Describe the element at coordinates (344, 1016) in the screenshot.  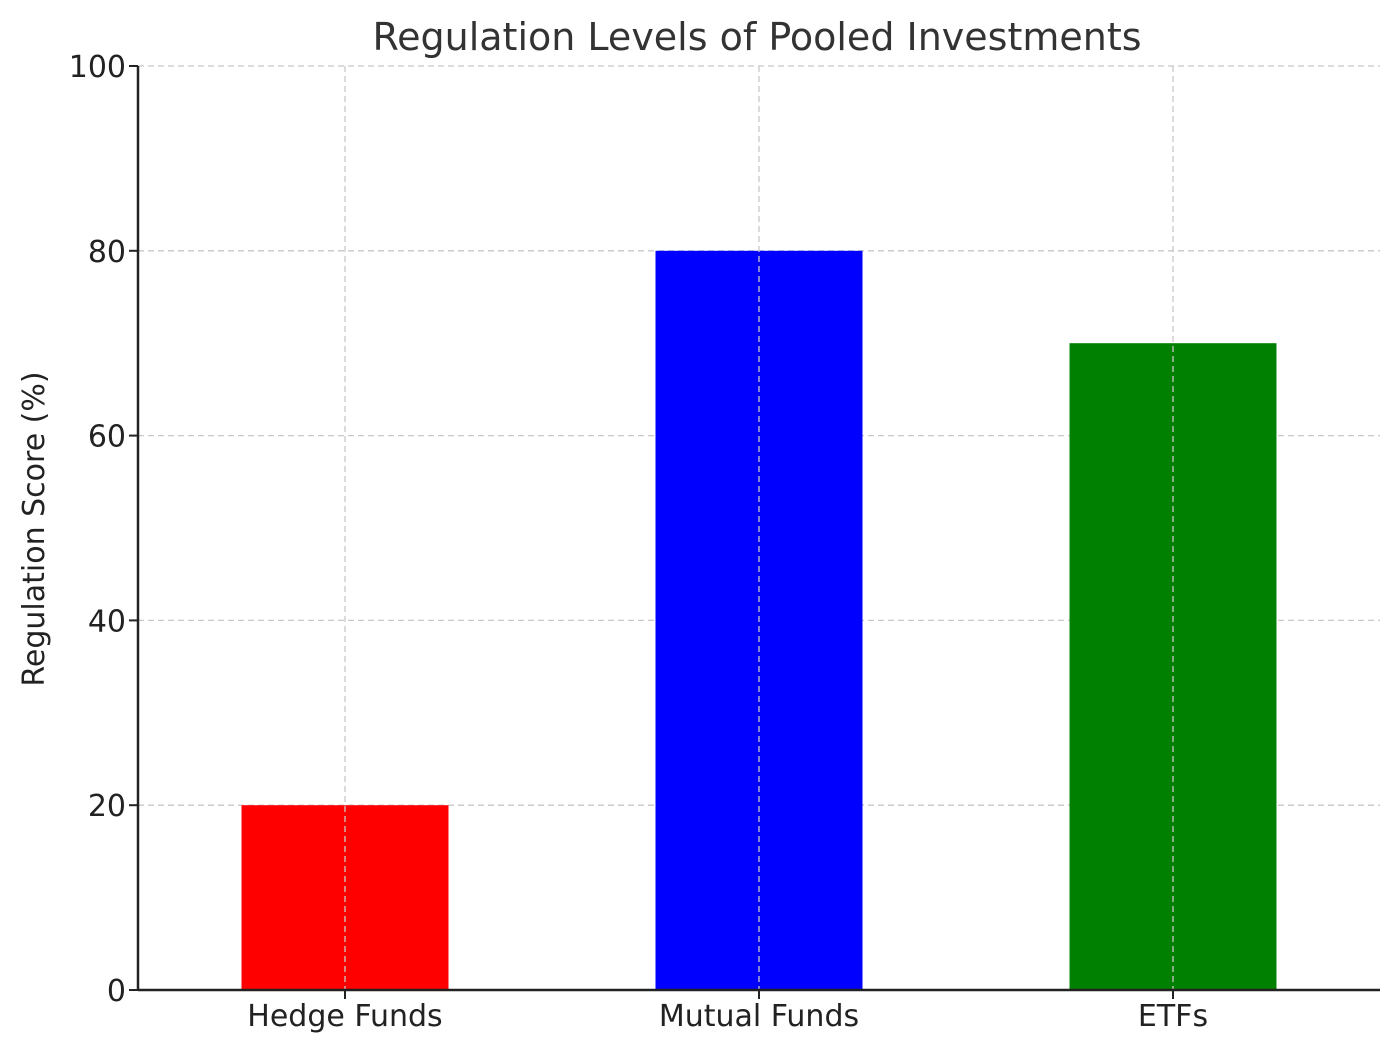
I see `x-tick-label-hedge-funds: Hedge Funds` at that location.